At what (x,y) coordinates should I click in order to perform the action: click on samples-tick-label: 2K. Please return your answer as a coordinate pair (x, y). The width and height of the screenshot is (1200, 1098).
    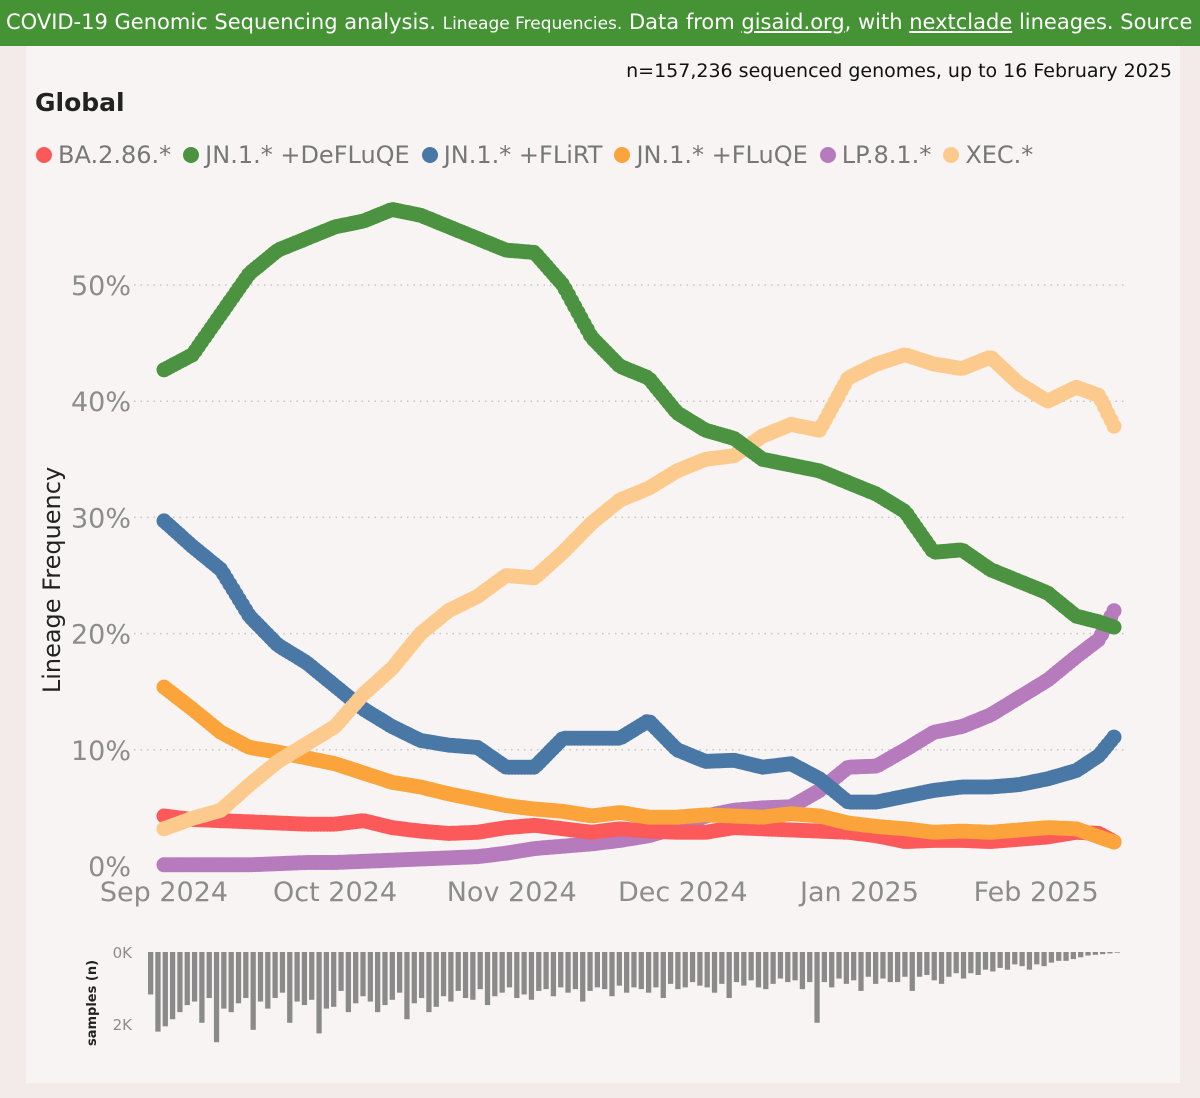
    Looking at the image, I should click on (123, 1025).